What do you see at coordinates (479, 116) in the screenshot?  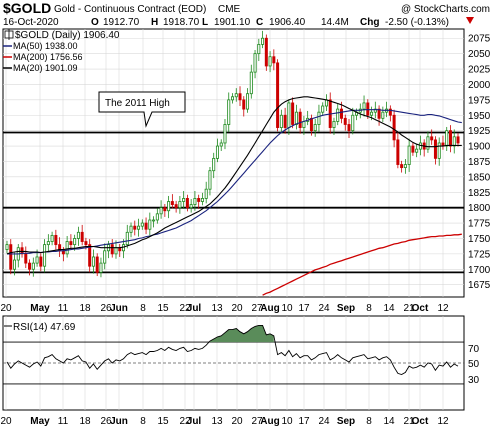 I see `price-tick-label-11: 1950` at bounding box center [479, 116].